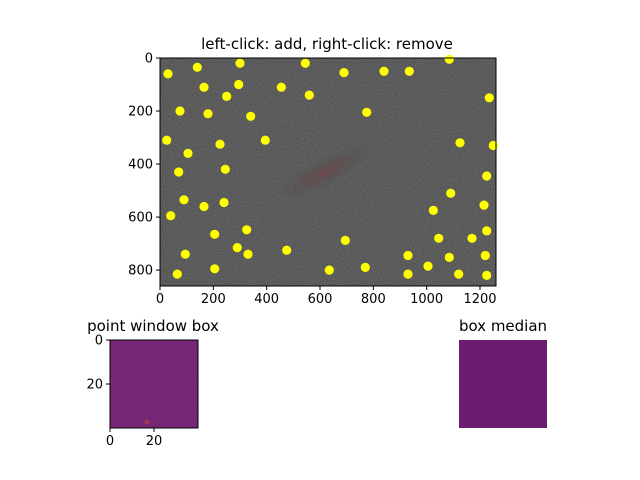  I want to click on window-x-tick-label: 20, so click(154, 441).